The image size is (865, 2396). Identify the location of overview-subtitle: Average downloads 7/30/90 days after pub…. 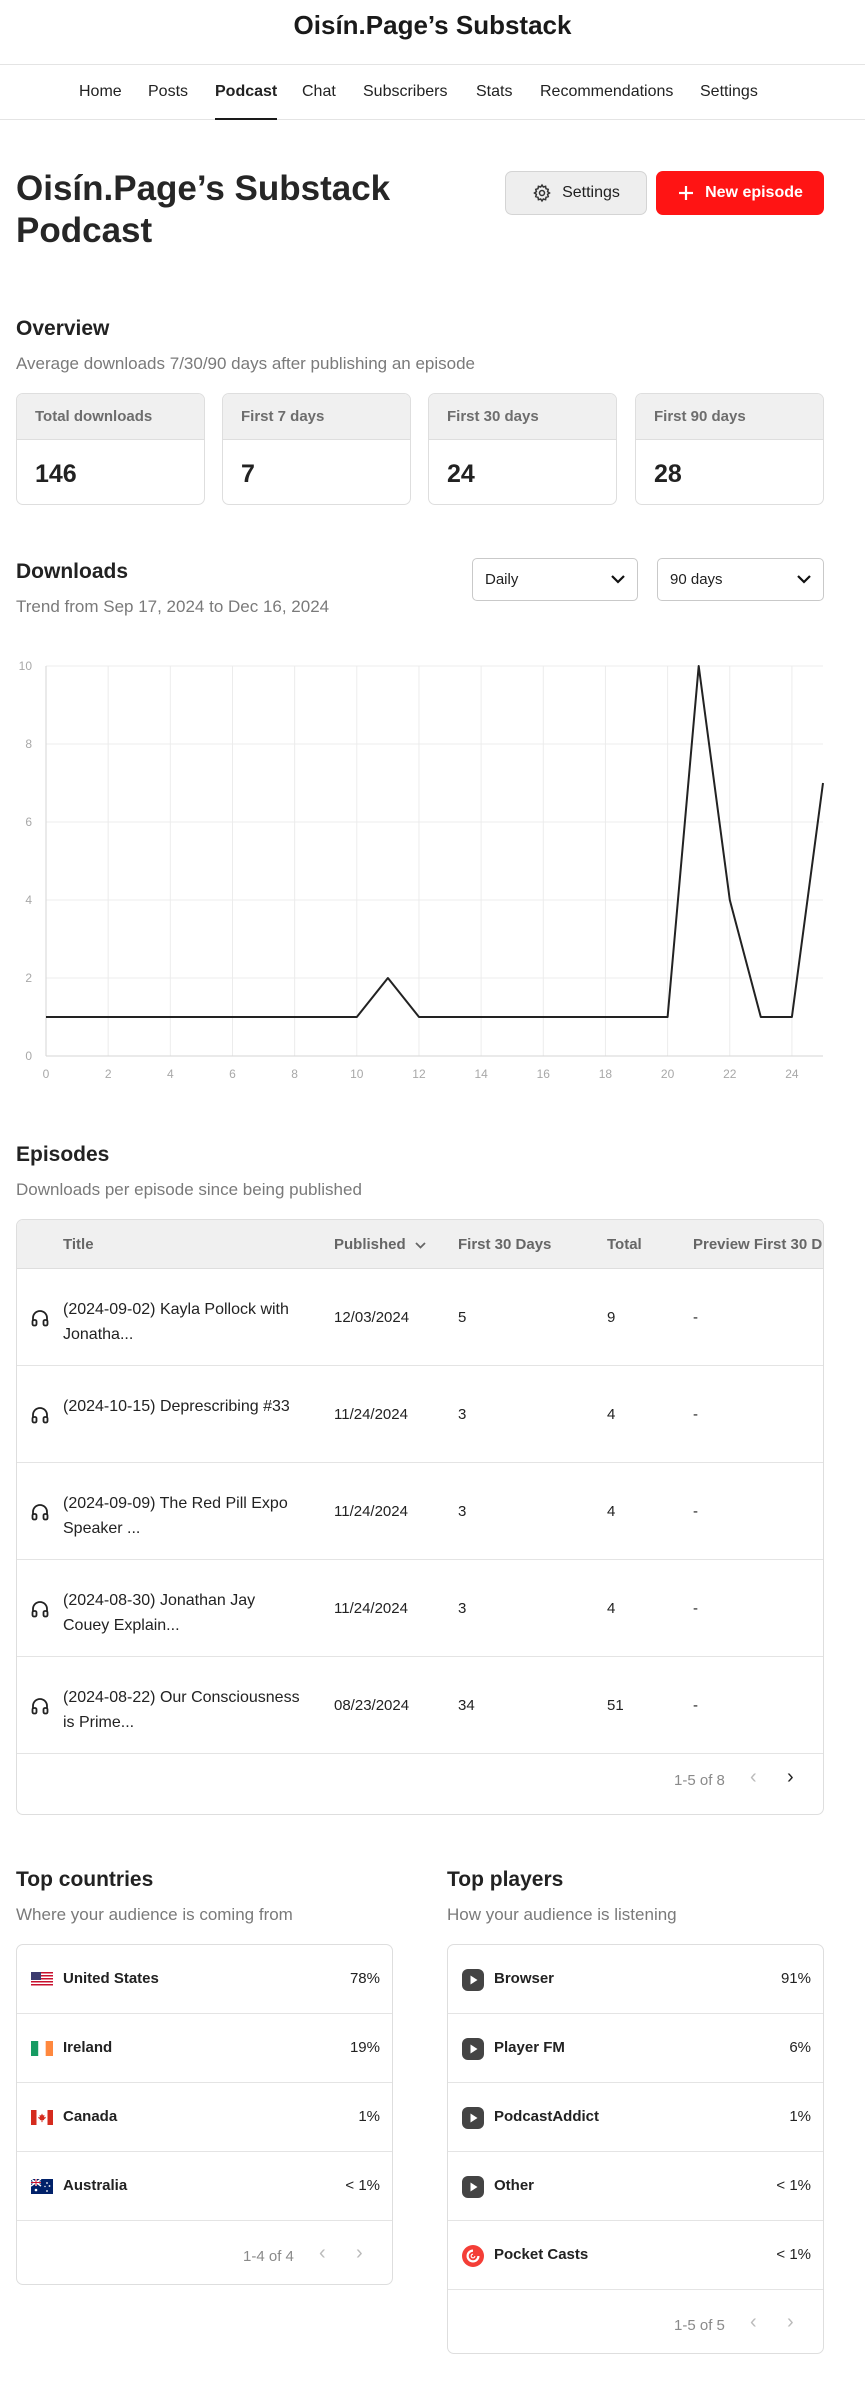
(246, 363).